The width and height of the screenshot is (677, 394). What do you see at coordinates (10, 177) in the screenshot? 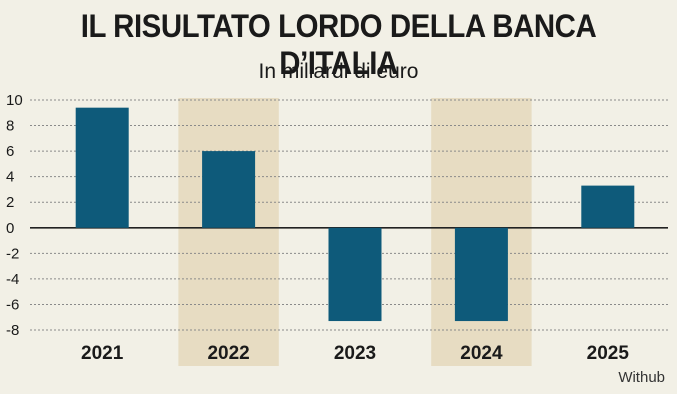
I see `y-tick-label: 4` at bounding box center [10, 177].